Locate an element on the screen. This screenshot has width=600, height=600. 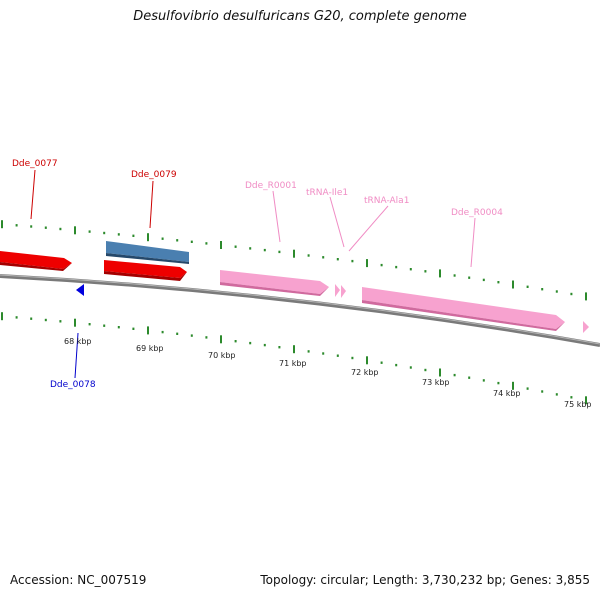
scale-label-74: 74 kbp is located at coordinates (507, 393).